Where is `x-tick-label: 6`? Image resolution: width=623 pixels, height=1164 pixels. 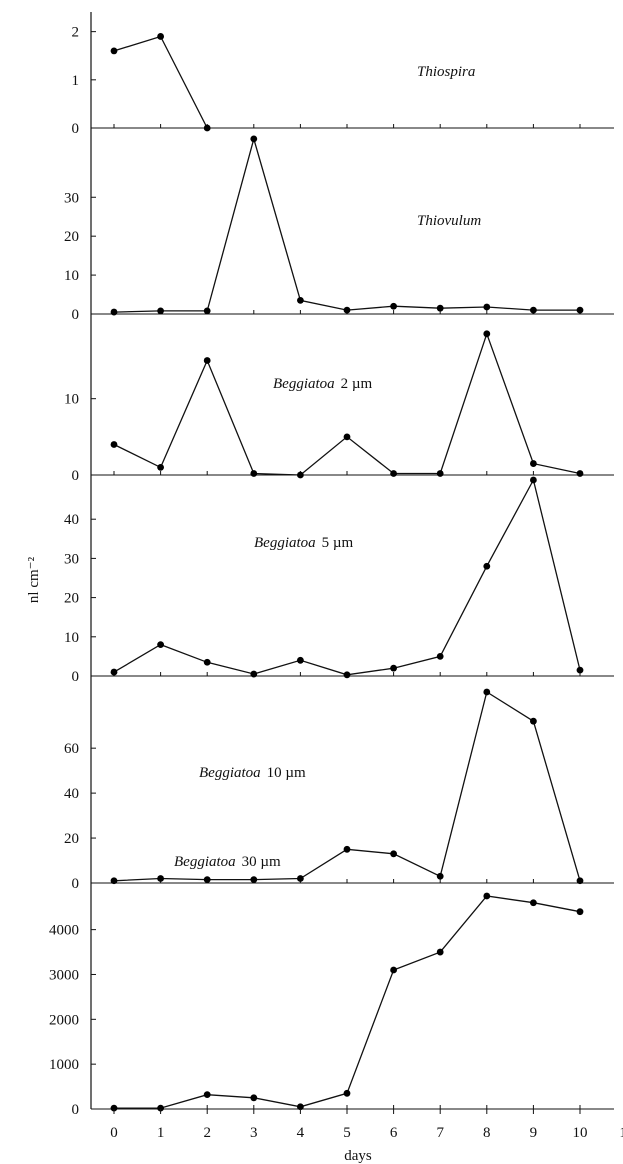 x-tick-label: 6 is located at coordinates (394, 1133).